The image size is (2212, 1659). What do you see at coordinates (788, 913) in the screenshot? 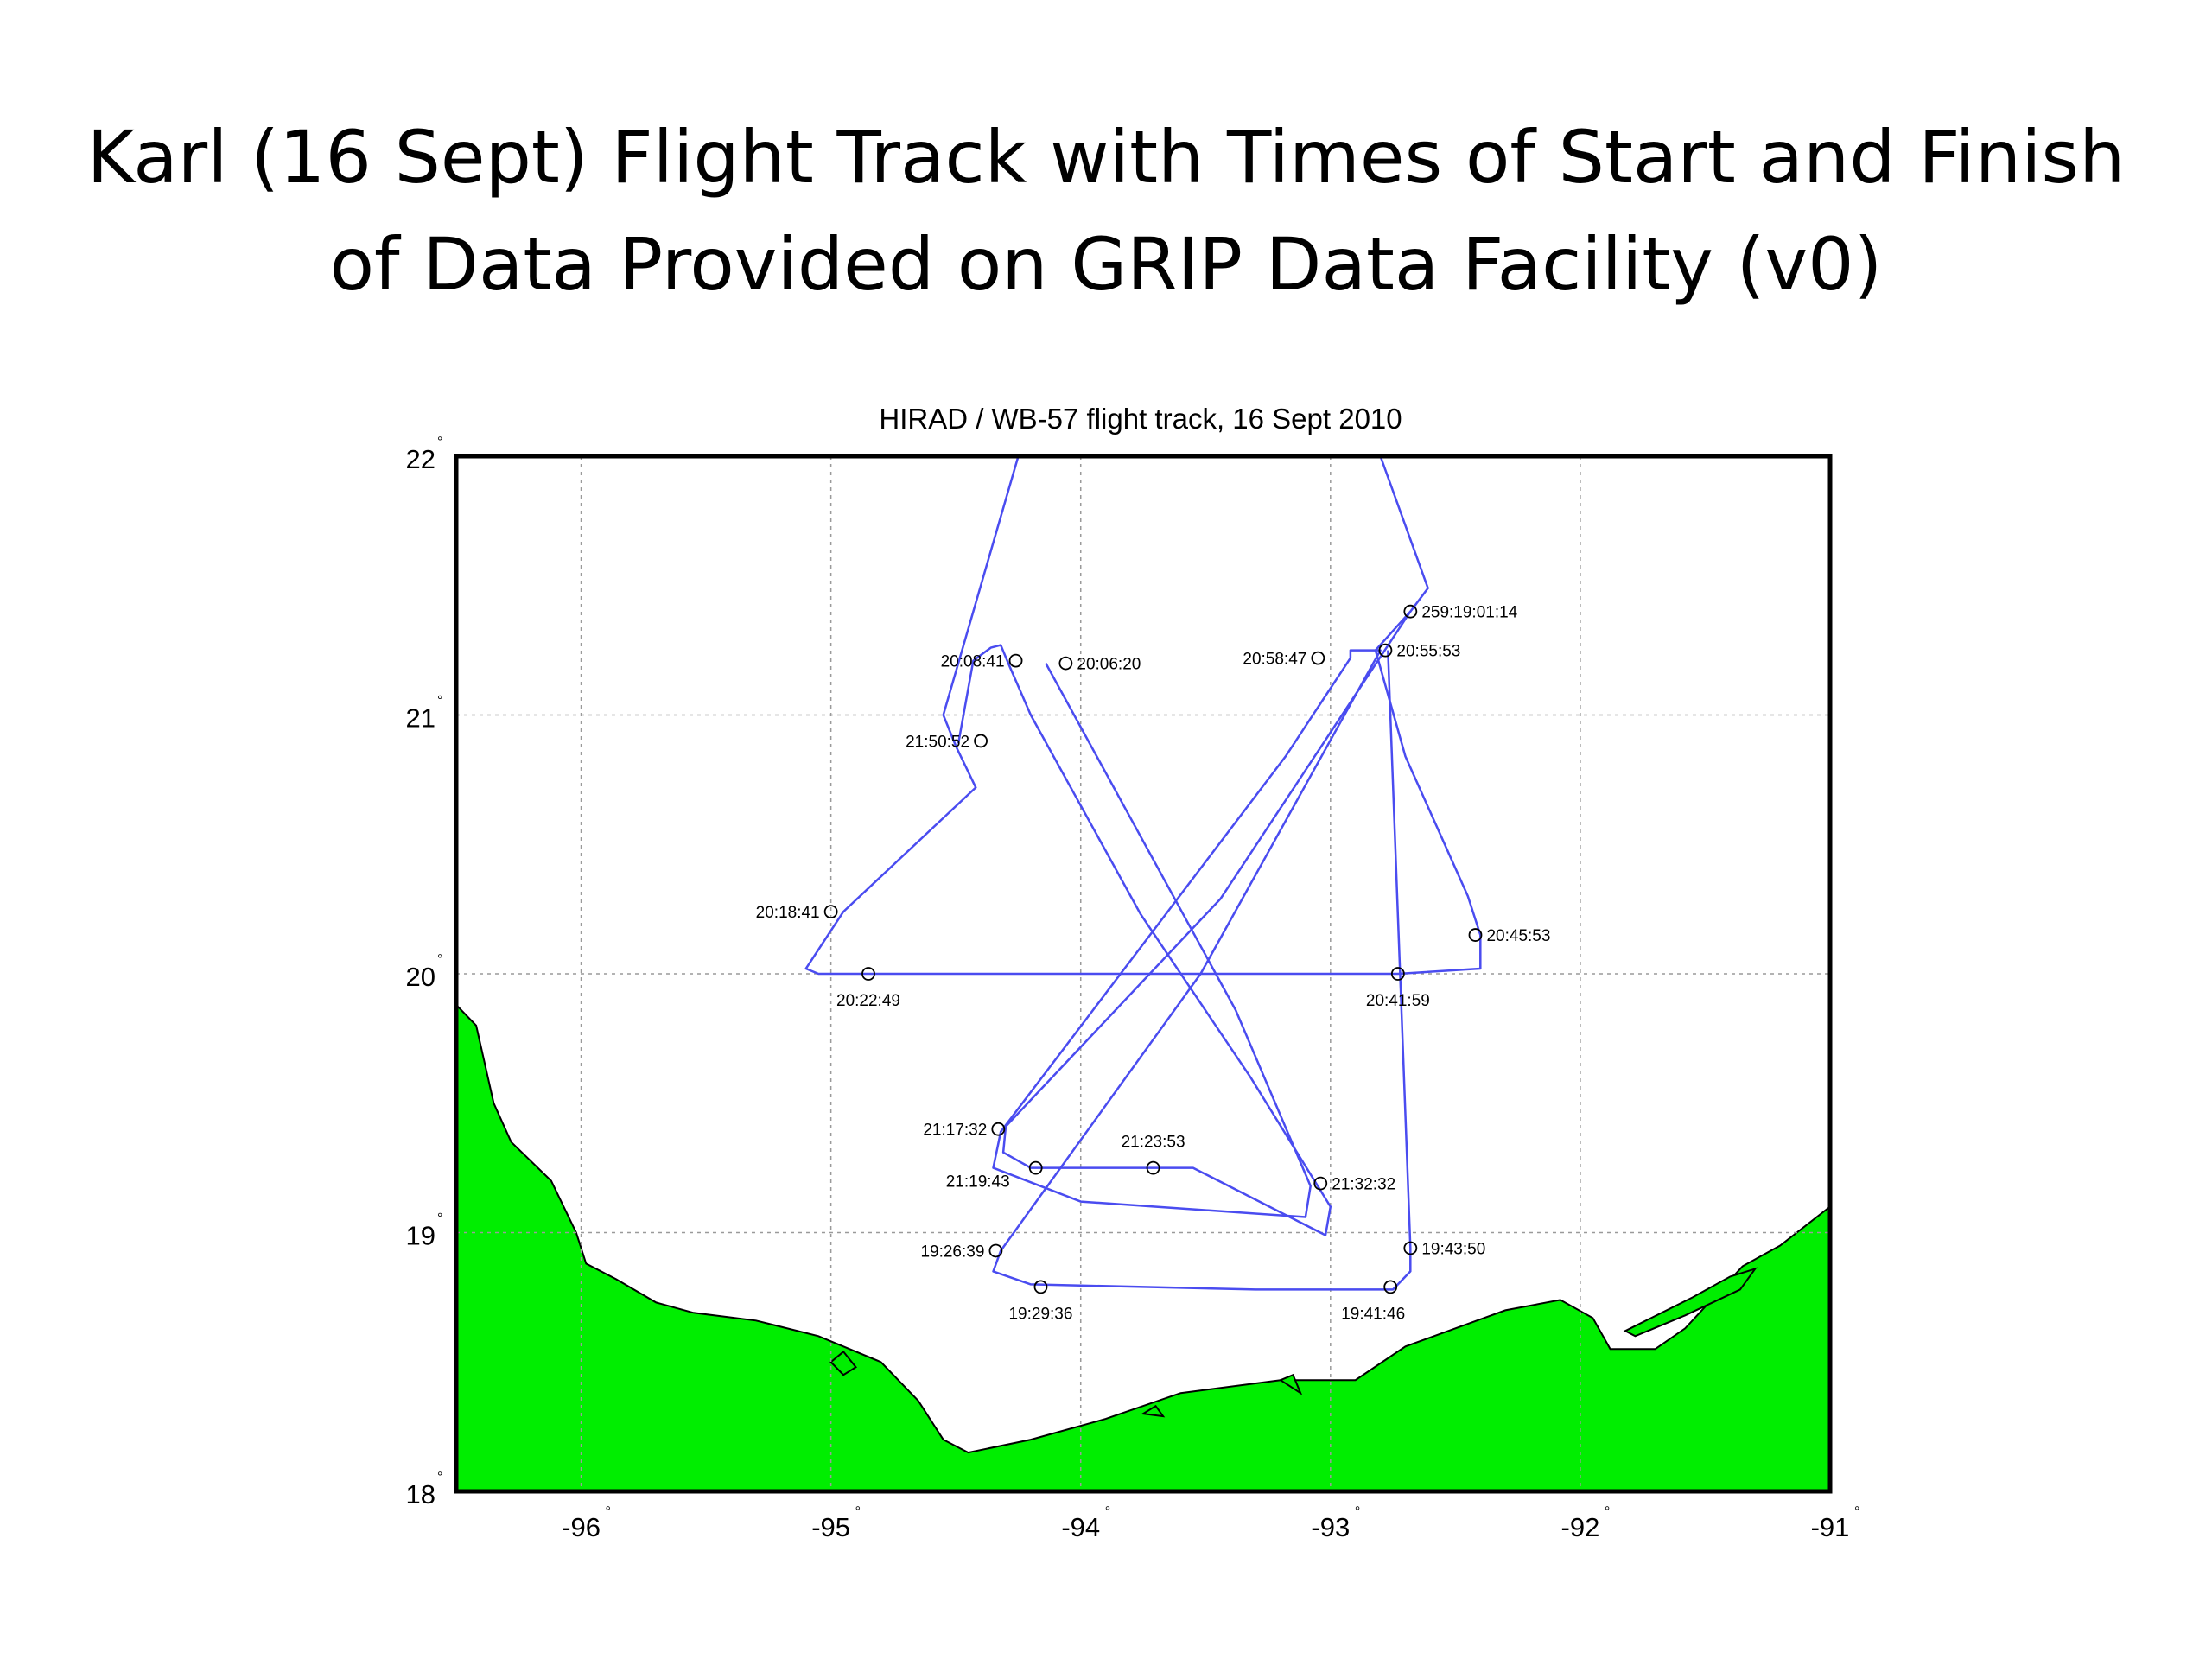
I see `waypoint-label: 20:18:41` at bounding box center [788, 913].